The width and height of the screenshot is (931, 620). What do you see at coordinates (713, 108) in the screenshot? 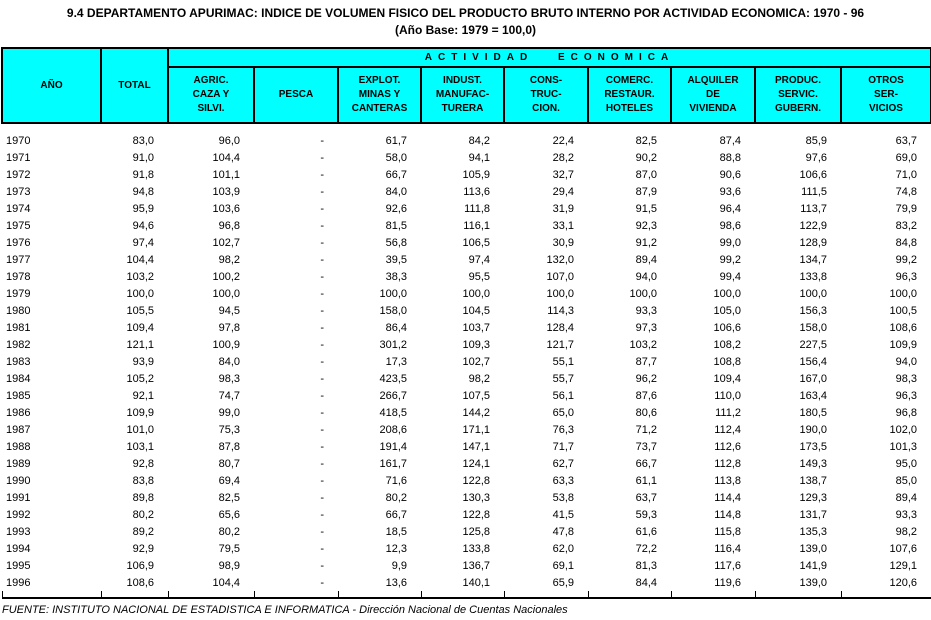
I see `col-header-line: VIVIENDA` at bounding box center [713, 108].